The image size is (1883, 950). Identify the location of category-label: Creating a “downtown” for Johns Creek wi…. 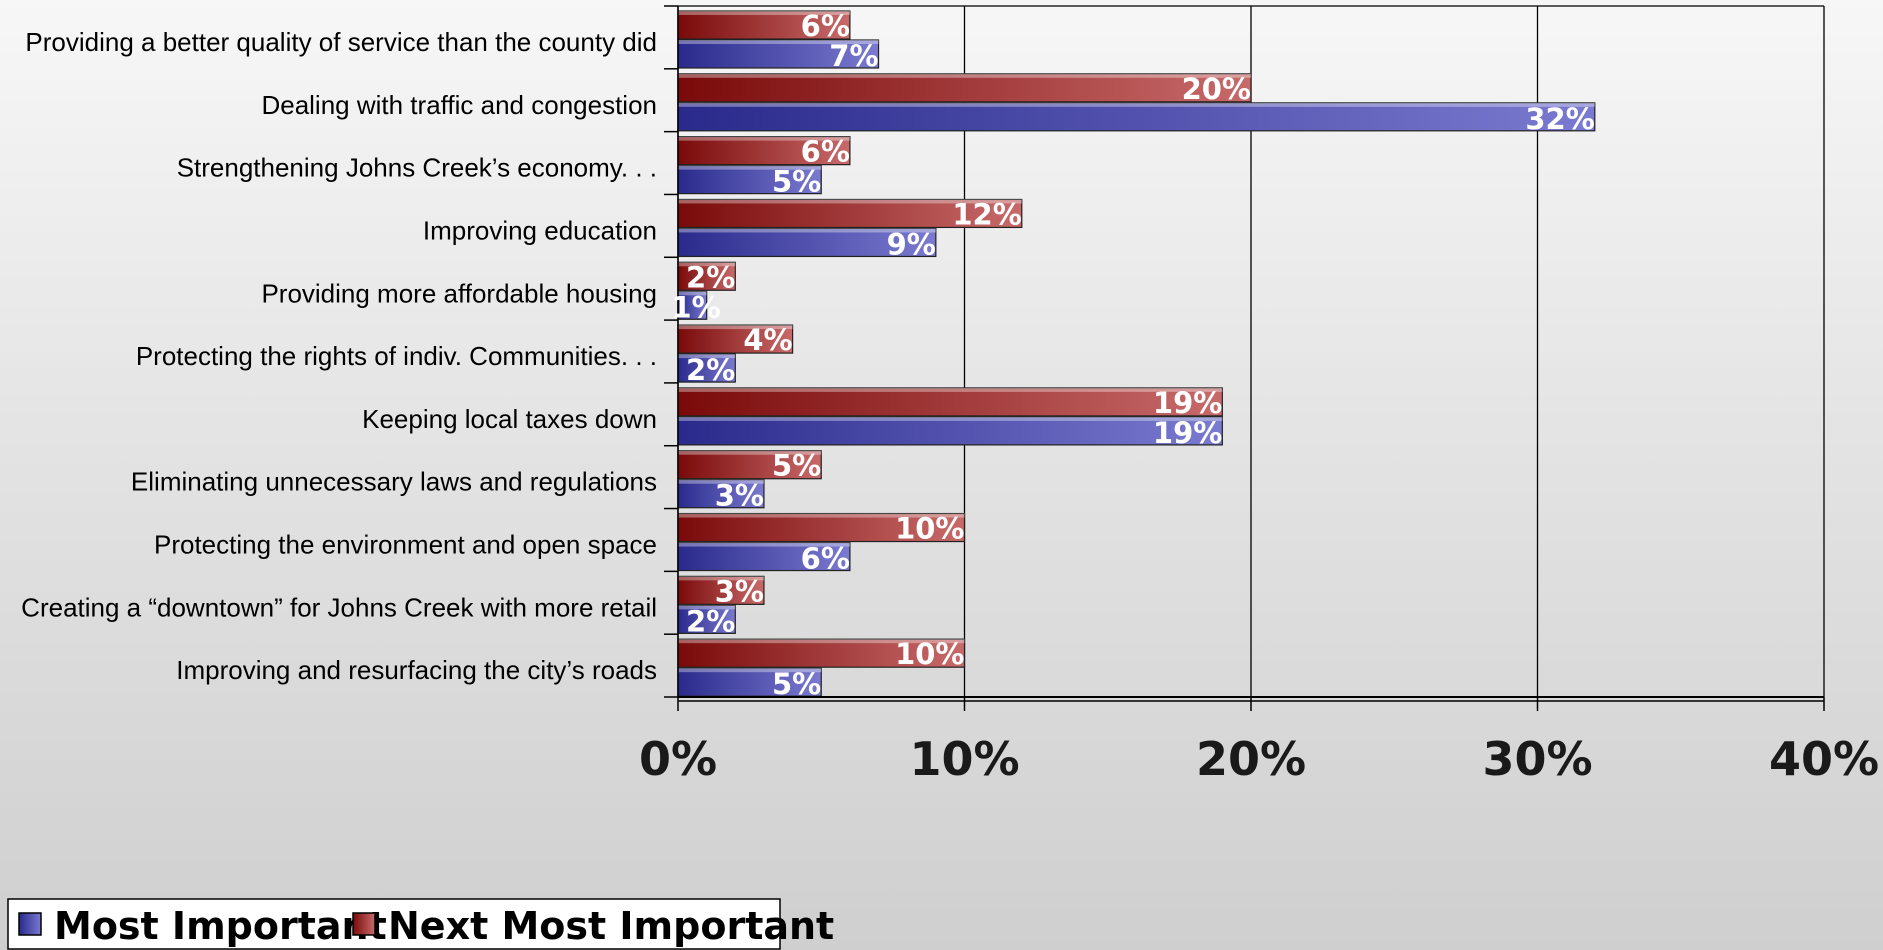
(339, 607).